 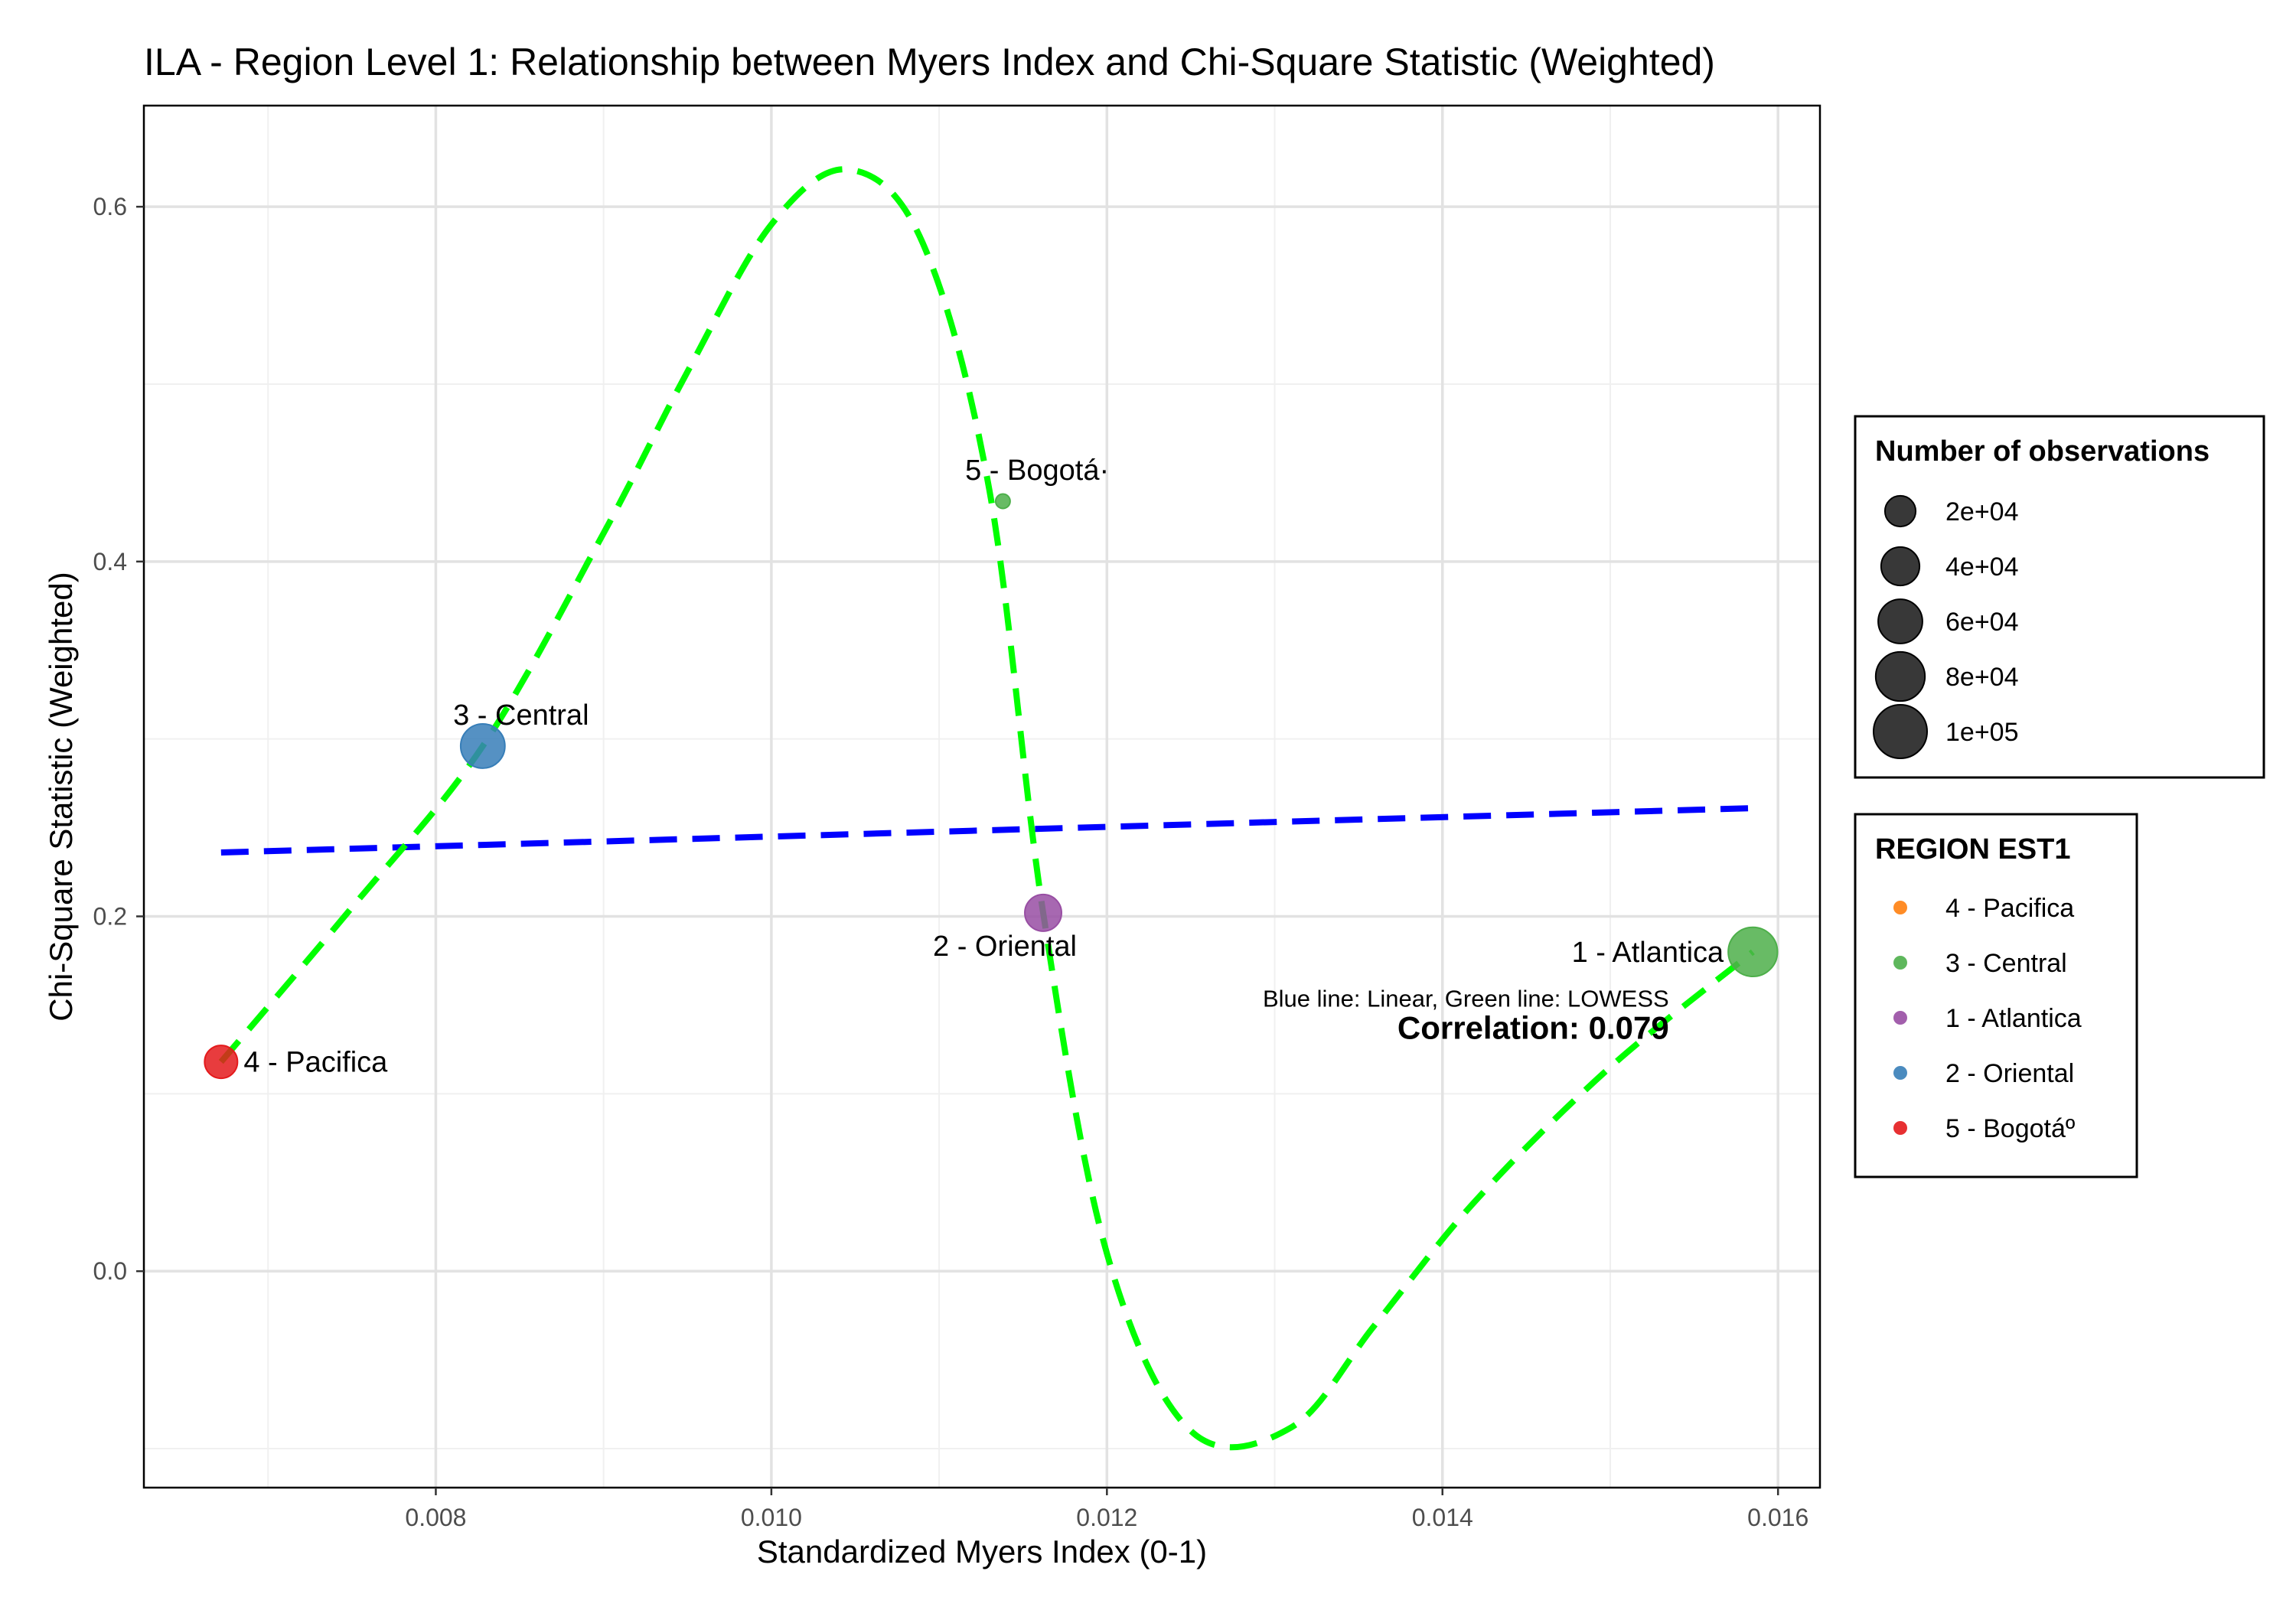 I want to click on correlation-annotation: Correlation: 0.079, so click(x=1533, y=1027).